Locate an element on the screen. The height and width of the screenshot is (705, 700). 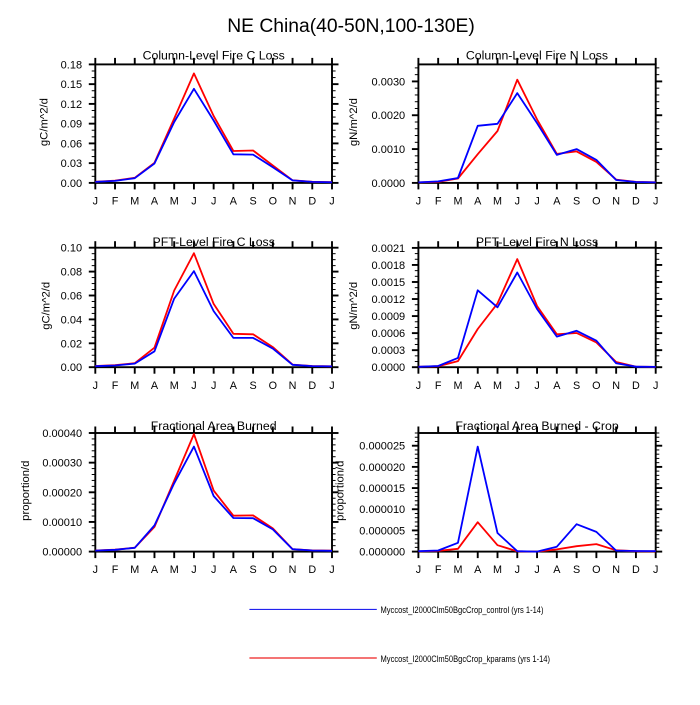
svg-text: 0.0010 is located at coordinates (389, 150).